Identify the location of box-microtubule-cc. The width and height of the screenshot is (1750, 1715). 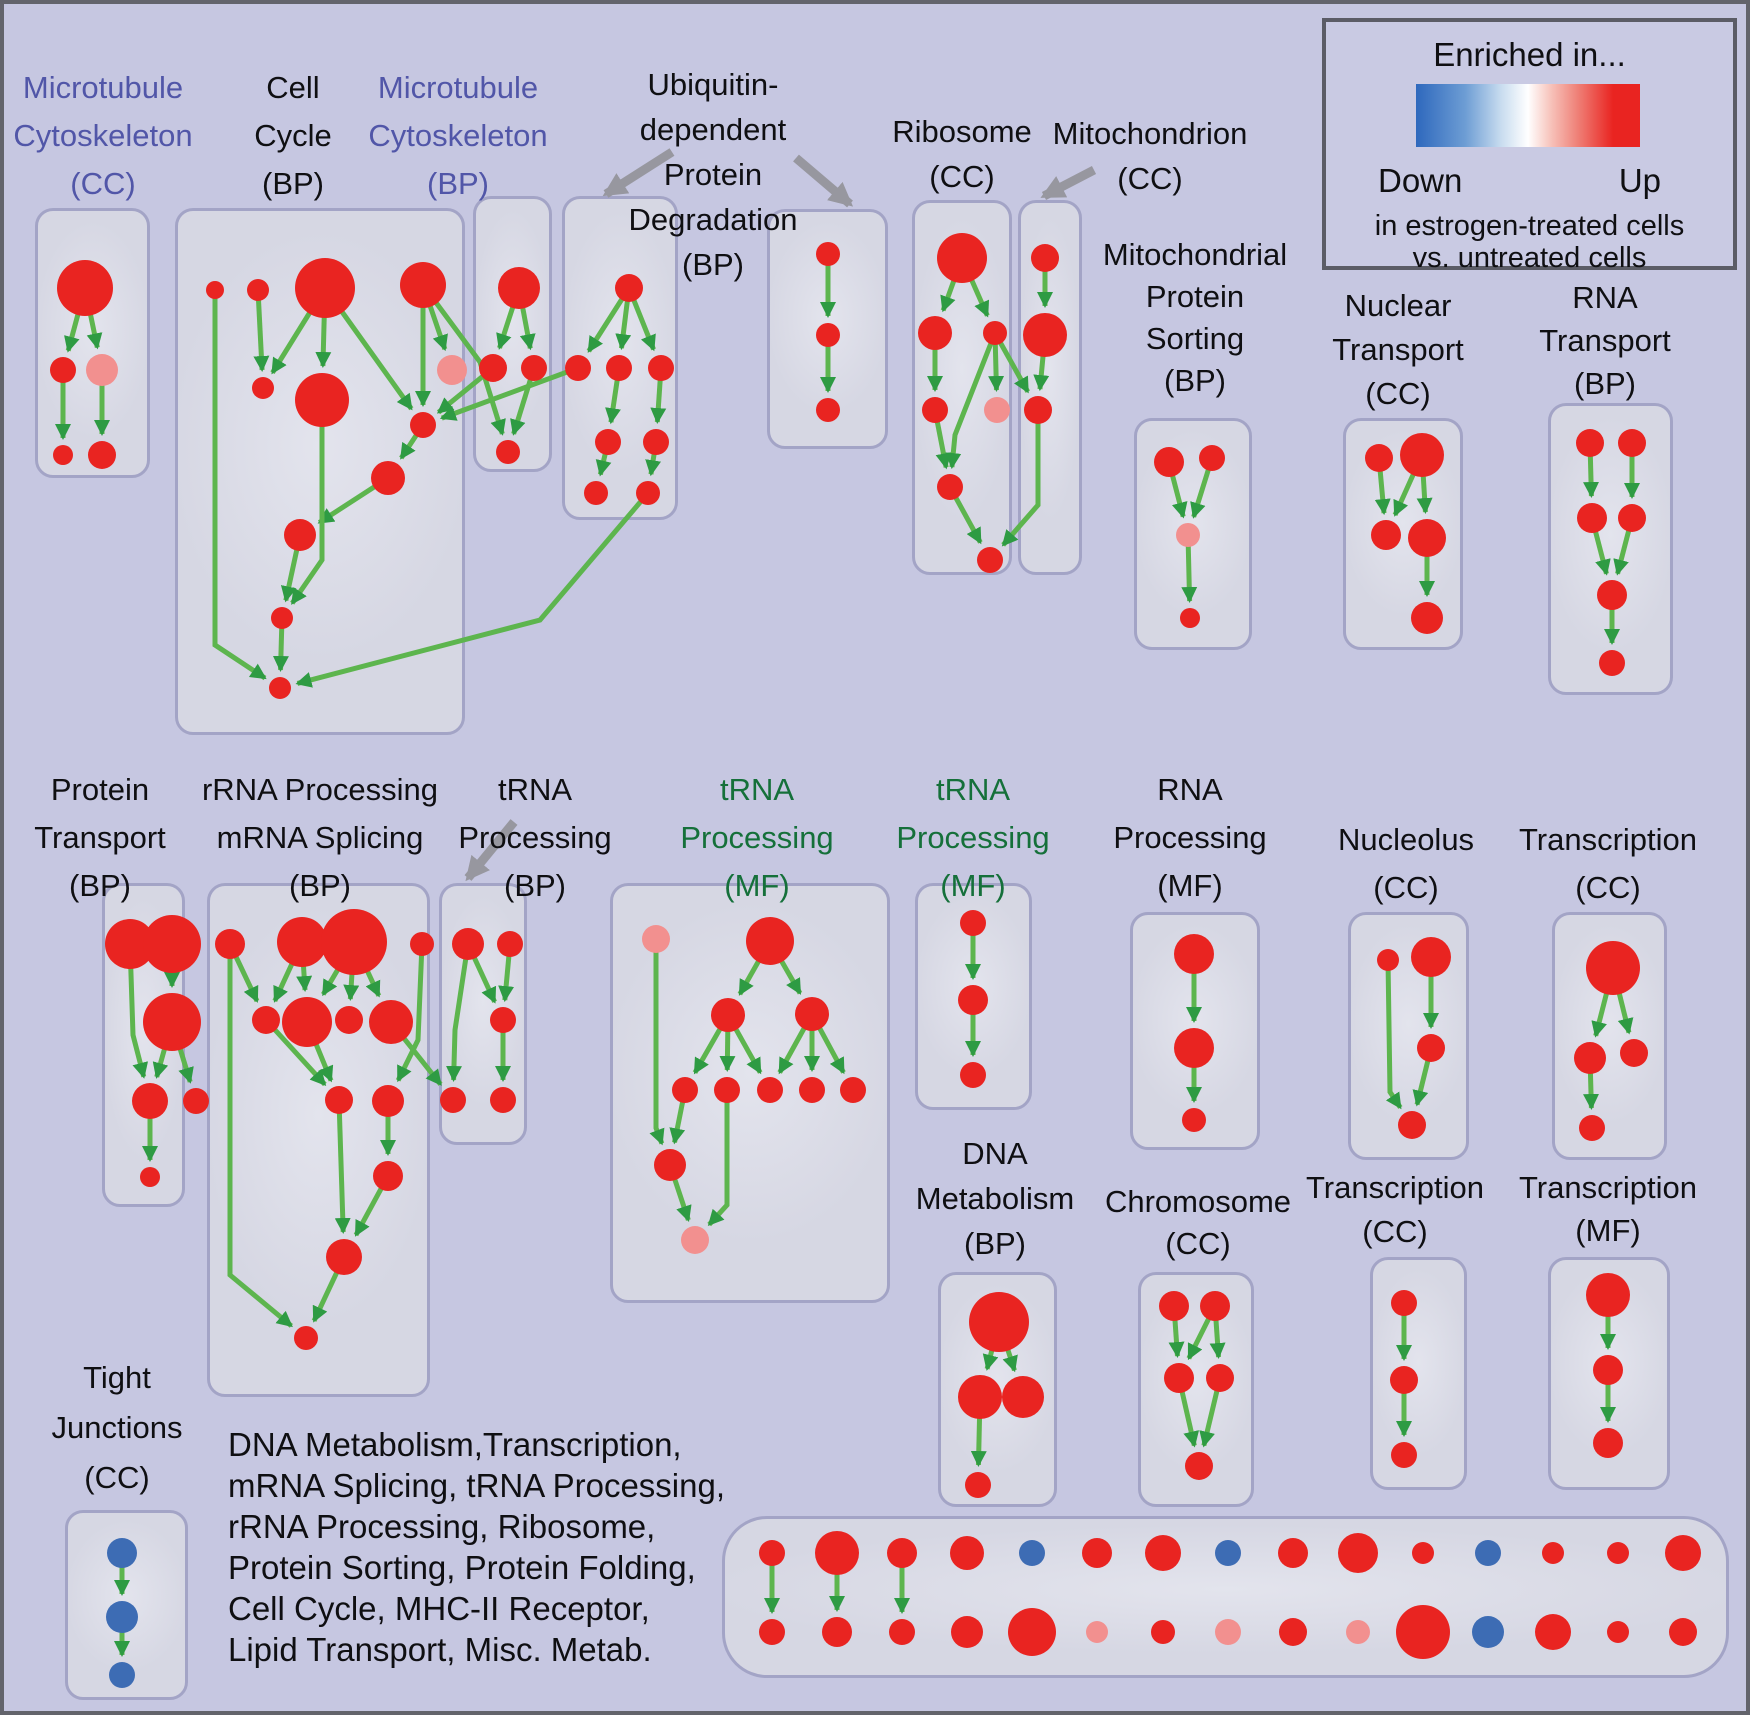
(92, 343).